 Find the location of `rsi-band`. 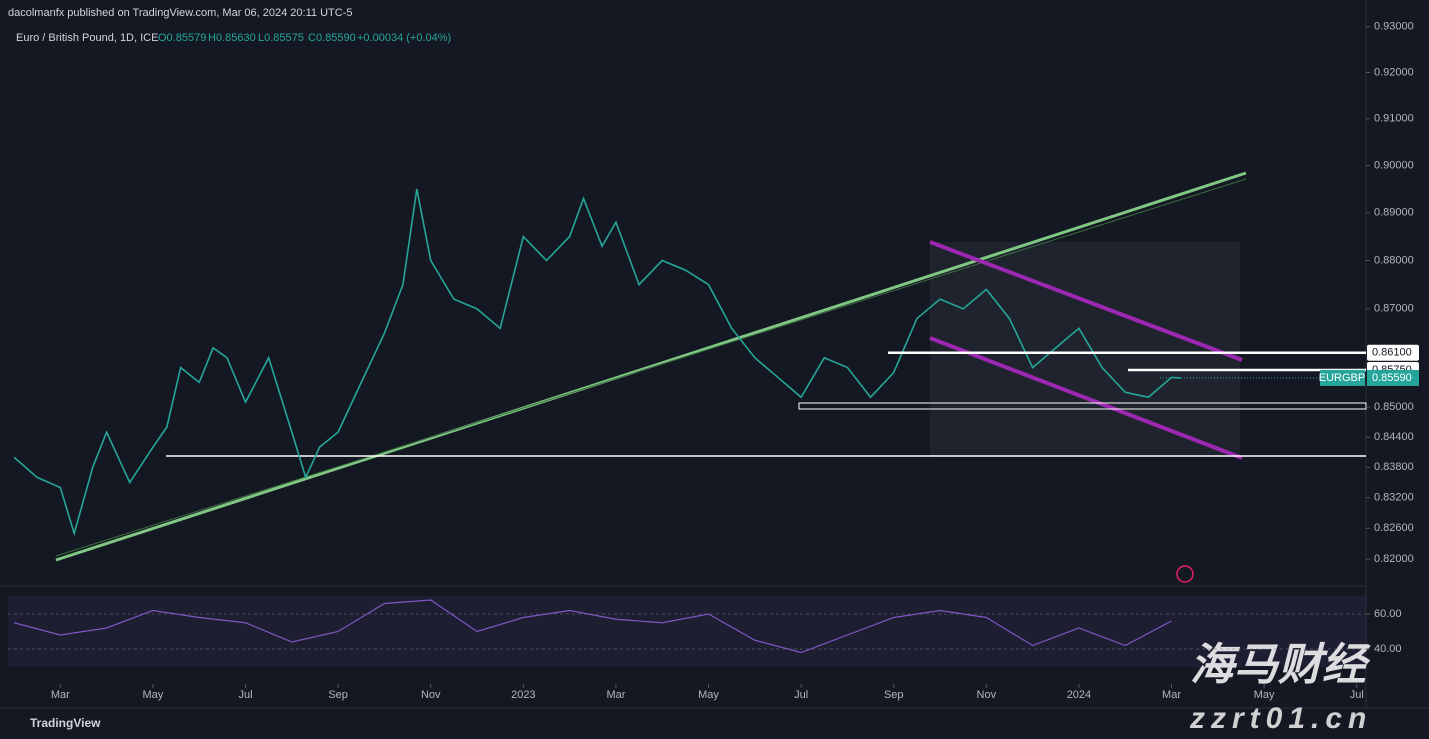

rsi-band is located at coordinates (687, 631).